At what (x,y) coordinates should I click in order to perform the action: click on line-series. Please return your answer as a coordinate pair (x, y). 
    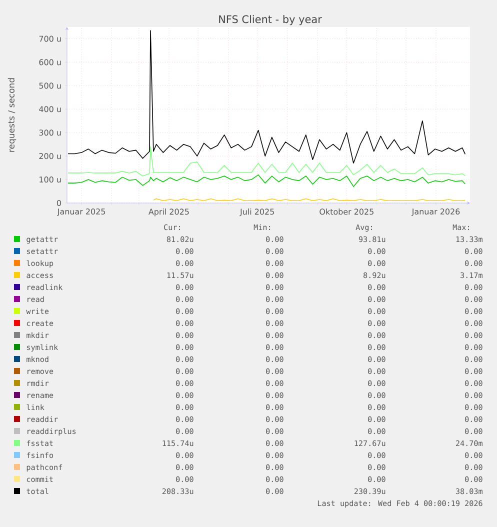
    Looking at the image, I should click on (267, 180).